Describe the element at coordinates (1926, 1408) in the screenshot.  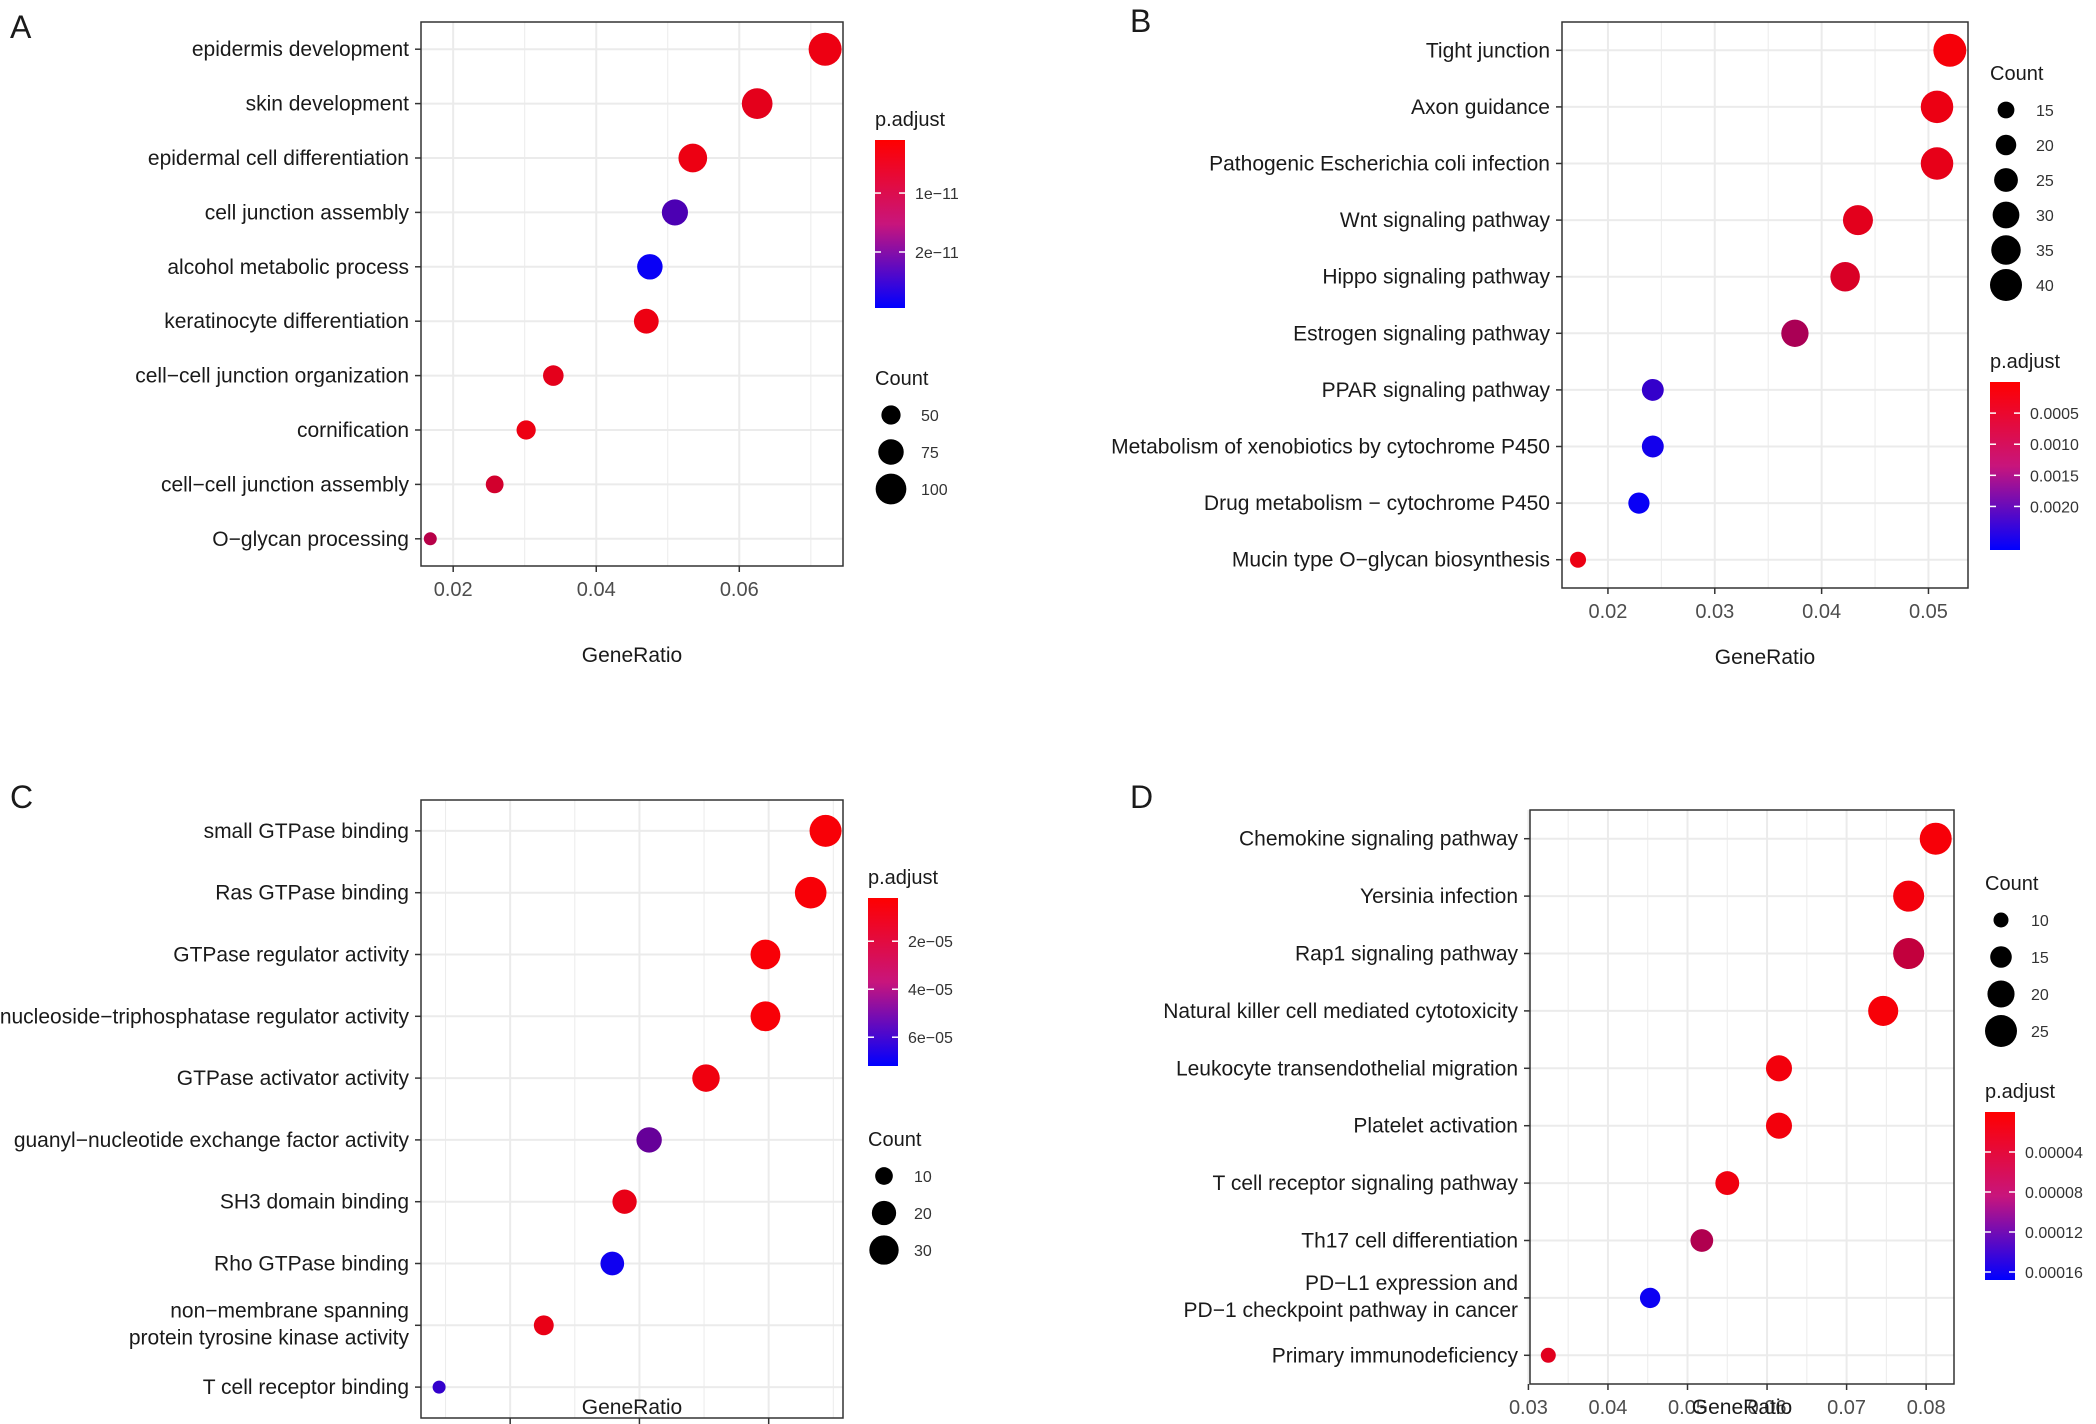
I see `x-tick-label: 0.08` at that location.